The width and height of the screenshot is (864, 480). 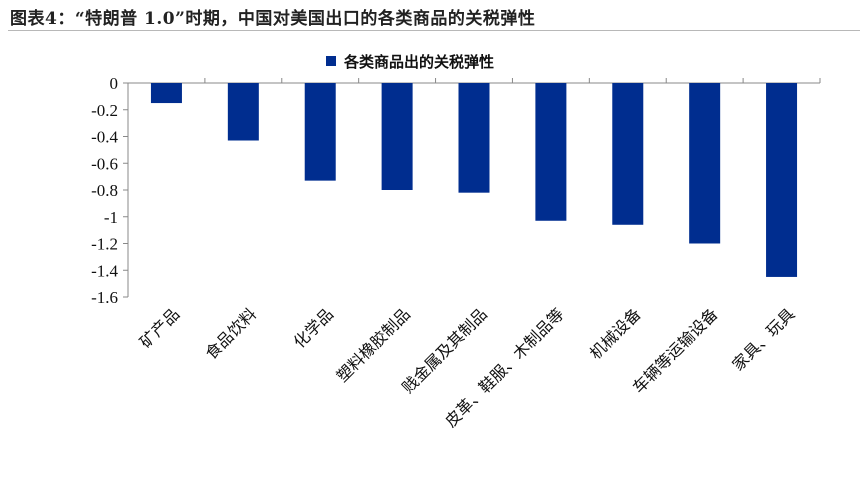 I want to click on y-tick-label: -0.2, so click(x=104, y=110).